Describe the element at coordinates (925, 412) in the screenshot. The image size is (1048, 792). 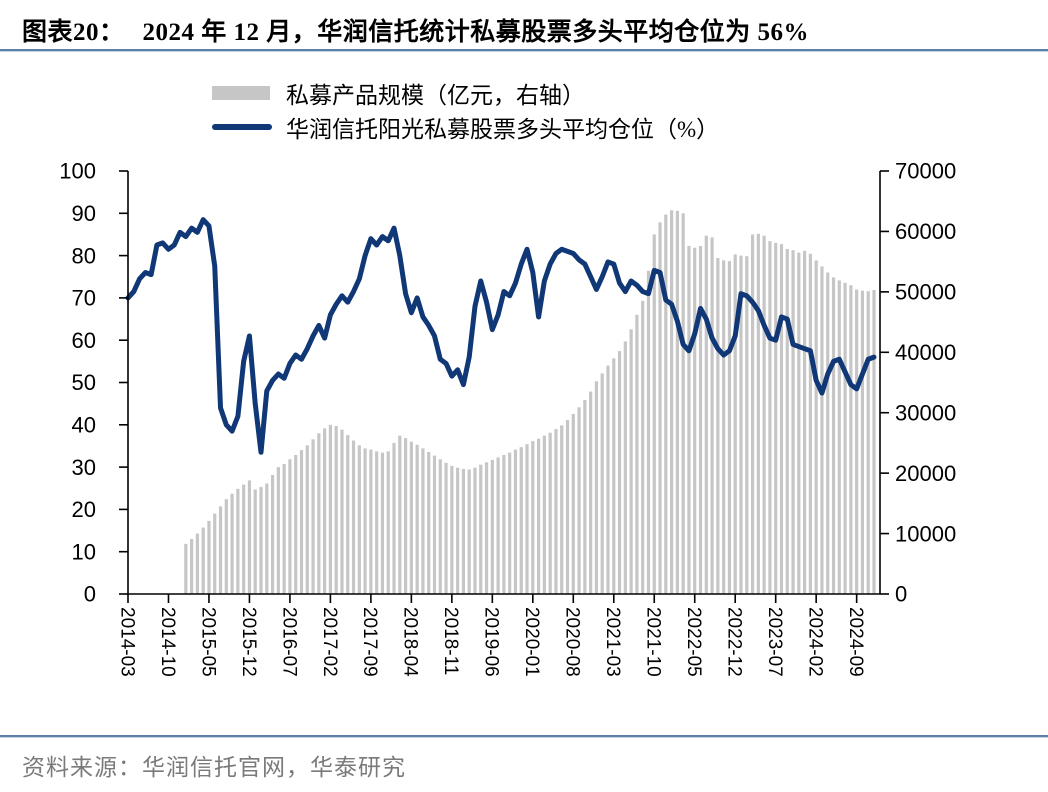
I see `y-right-tick-label: 30000` at that location.